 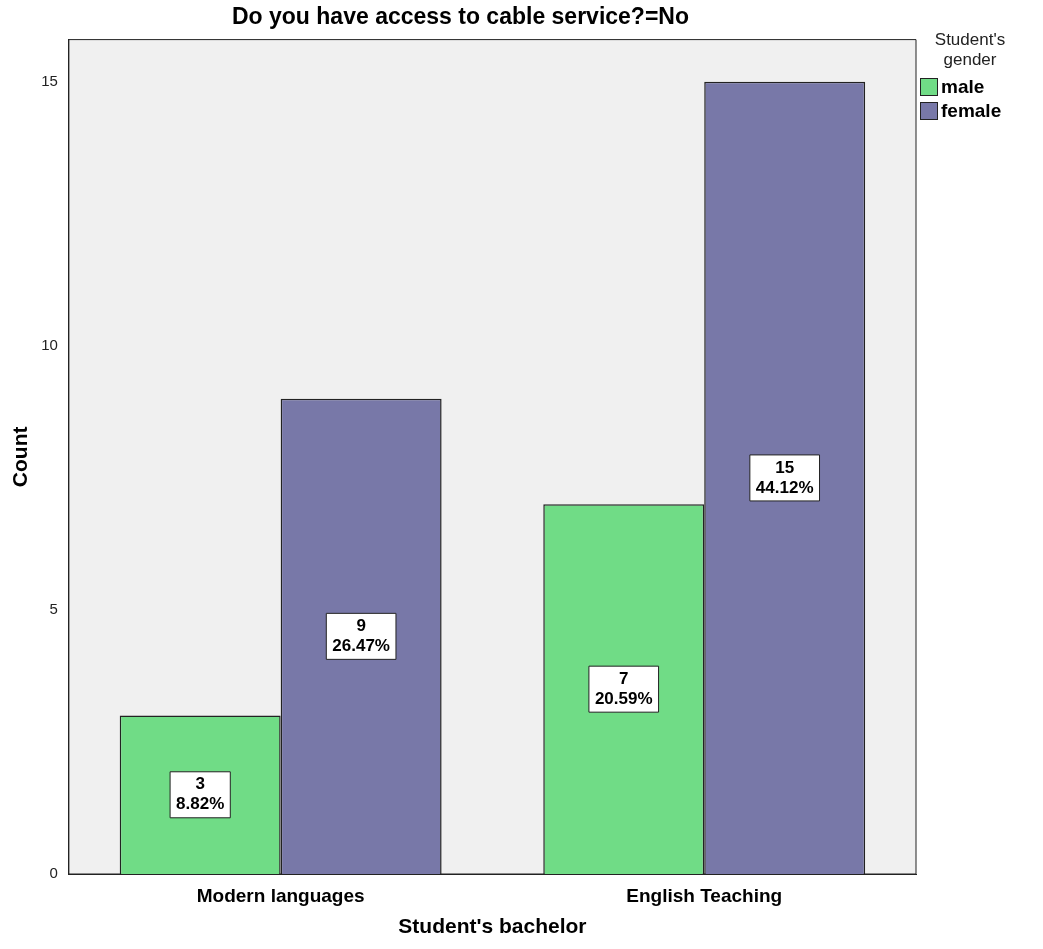 What do you see at coordinates (49, 345) in the screenshot?
I see `y-tick-label: 10` at bounding box center [49, 345].